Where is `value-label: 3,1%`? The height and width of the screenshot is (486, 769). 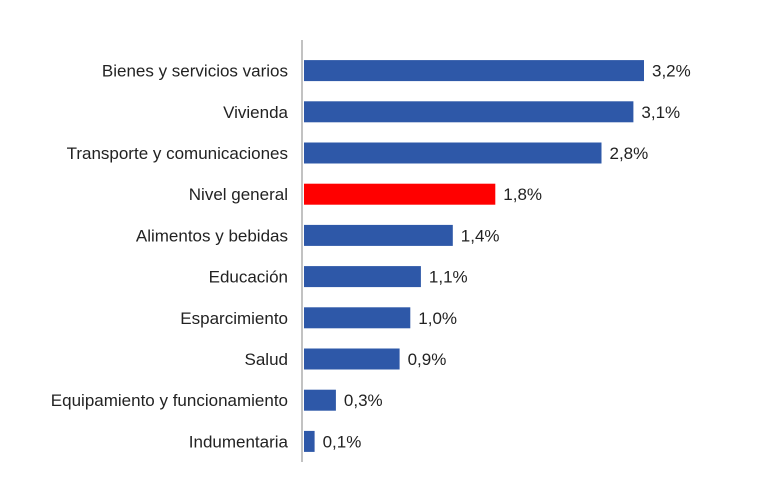 value-label: 3,1% is located at coordinates (660, 112).